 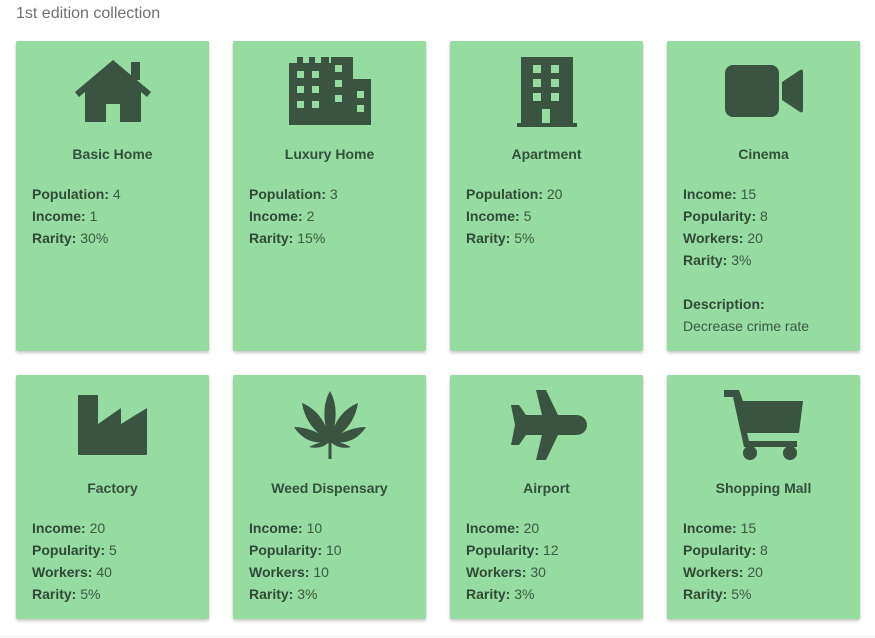 I want to click on card-title: Luxury Home, so click(x=329, y=154).